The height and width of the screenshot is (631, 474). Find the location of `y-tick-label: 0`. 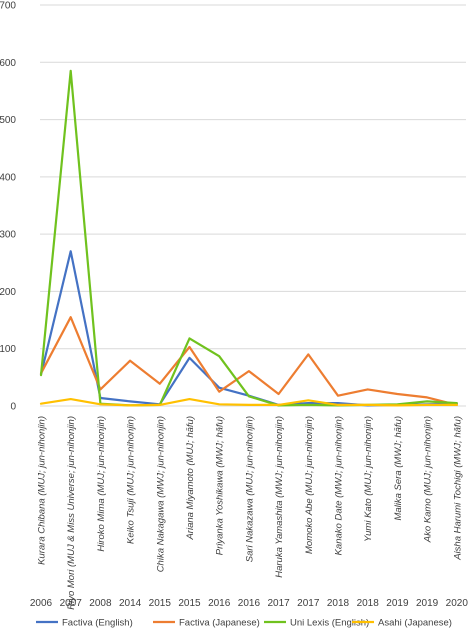

y-tick-label: 0 is located at coordinates (13, 407).